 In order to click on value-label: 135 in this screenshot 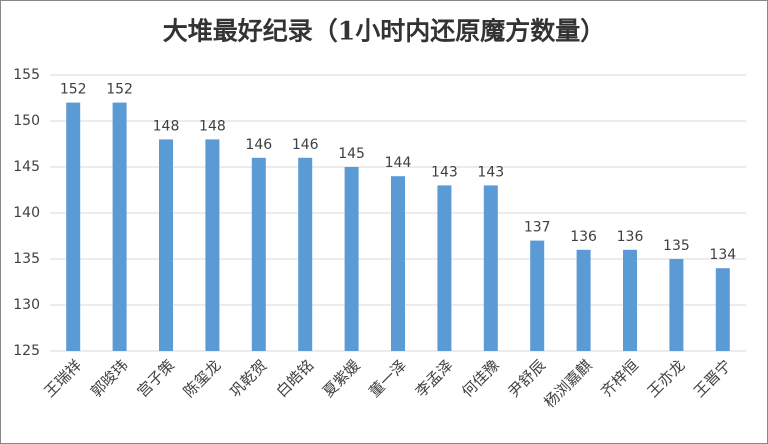, I will do `click(676, 246)`.